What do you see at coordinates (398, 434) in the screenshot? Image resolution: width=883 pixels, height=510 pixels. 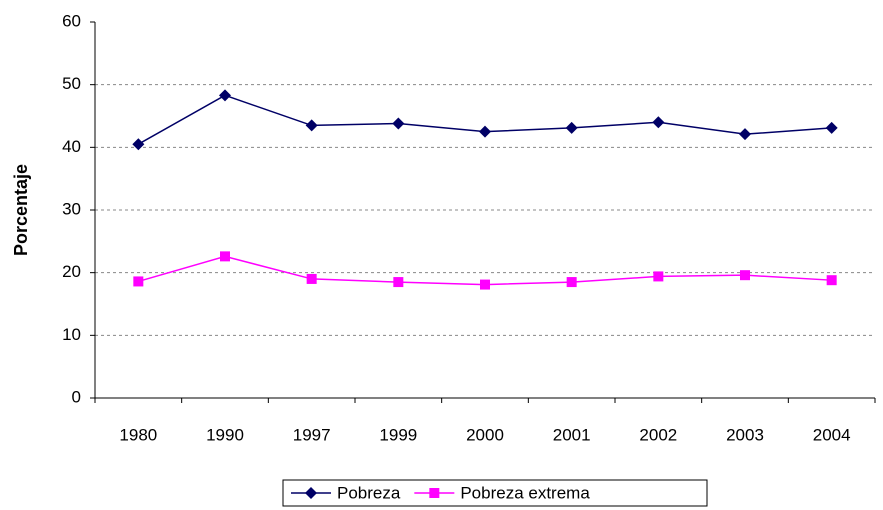 I see `x-tick-label: 1999` at bounding box center [398, 434].